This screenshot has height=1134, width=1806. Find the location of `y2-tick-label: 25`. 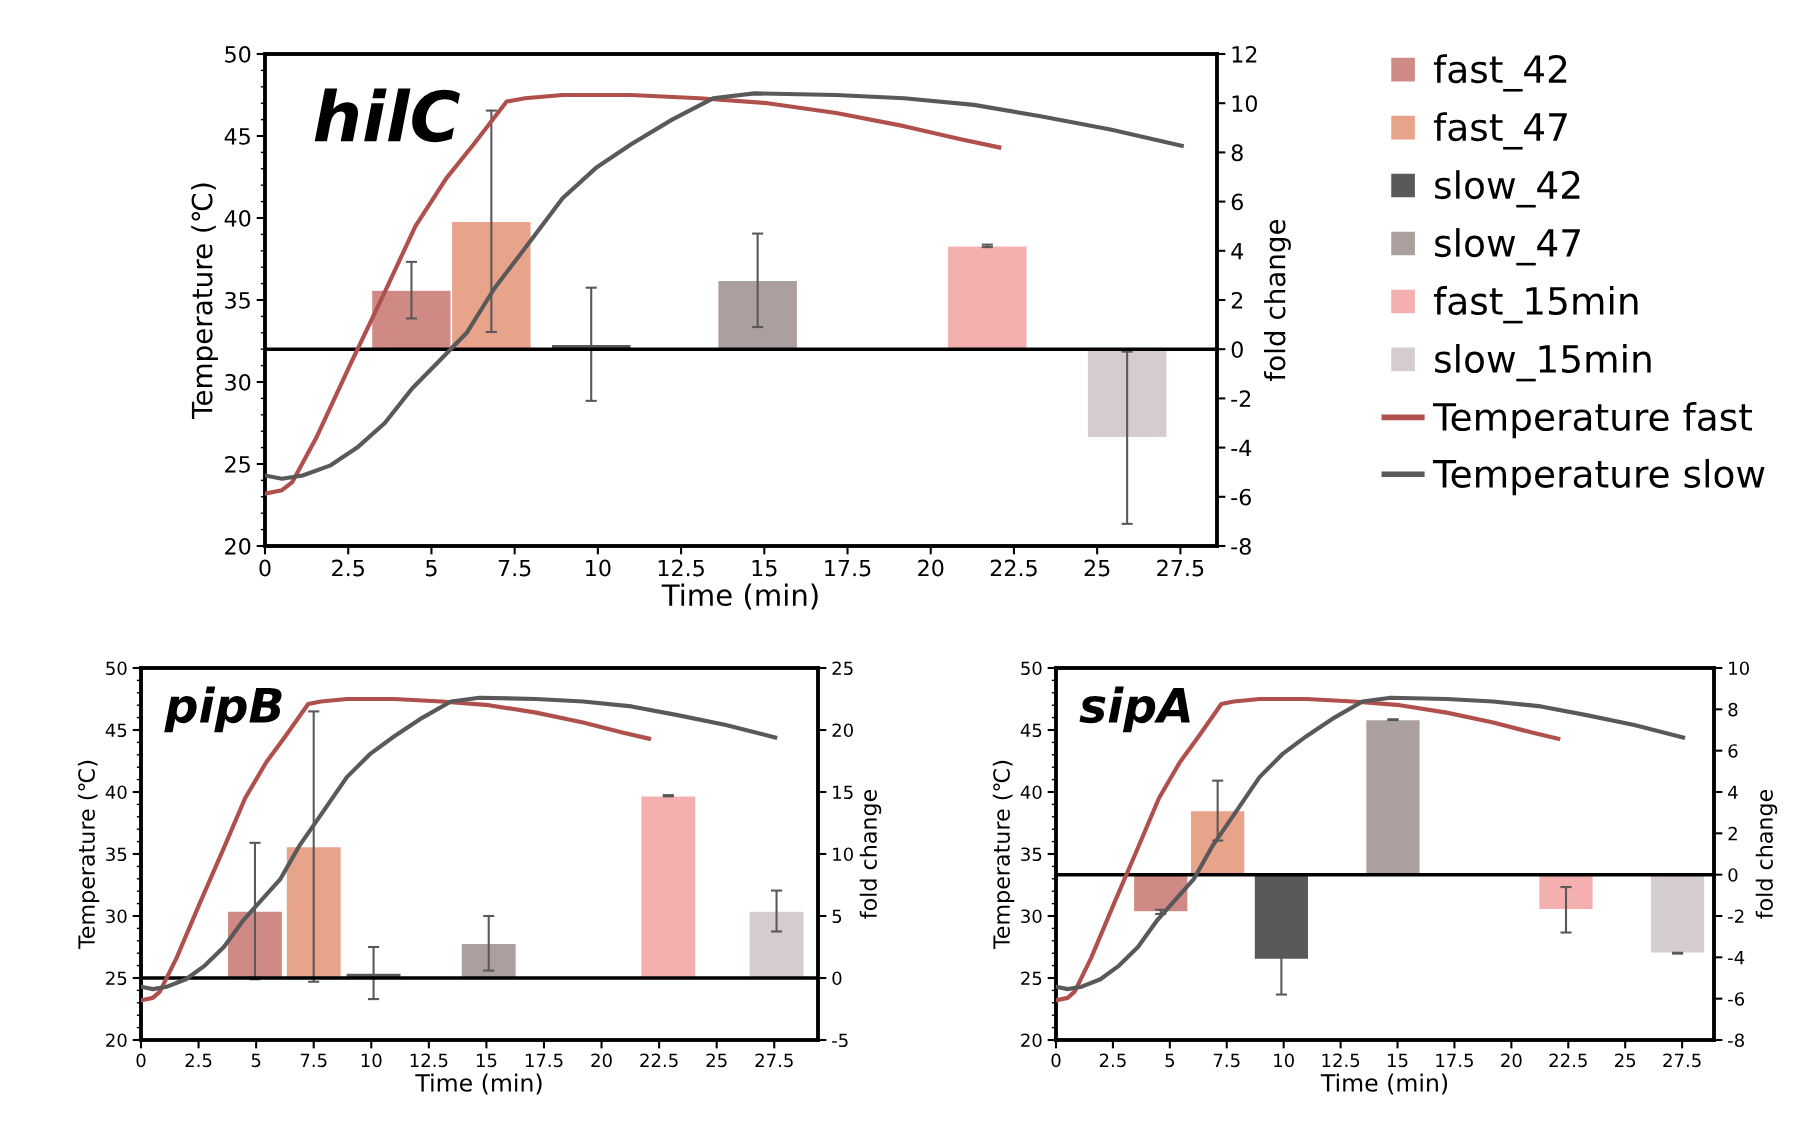

y2-tick-label: 25 is located at coordinates (842, 668).